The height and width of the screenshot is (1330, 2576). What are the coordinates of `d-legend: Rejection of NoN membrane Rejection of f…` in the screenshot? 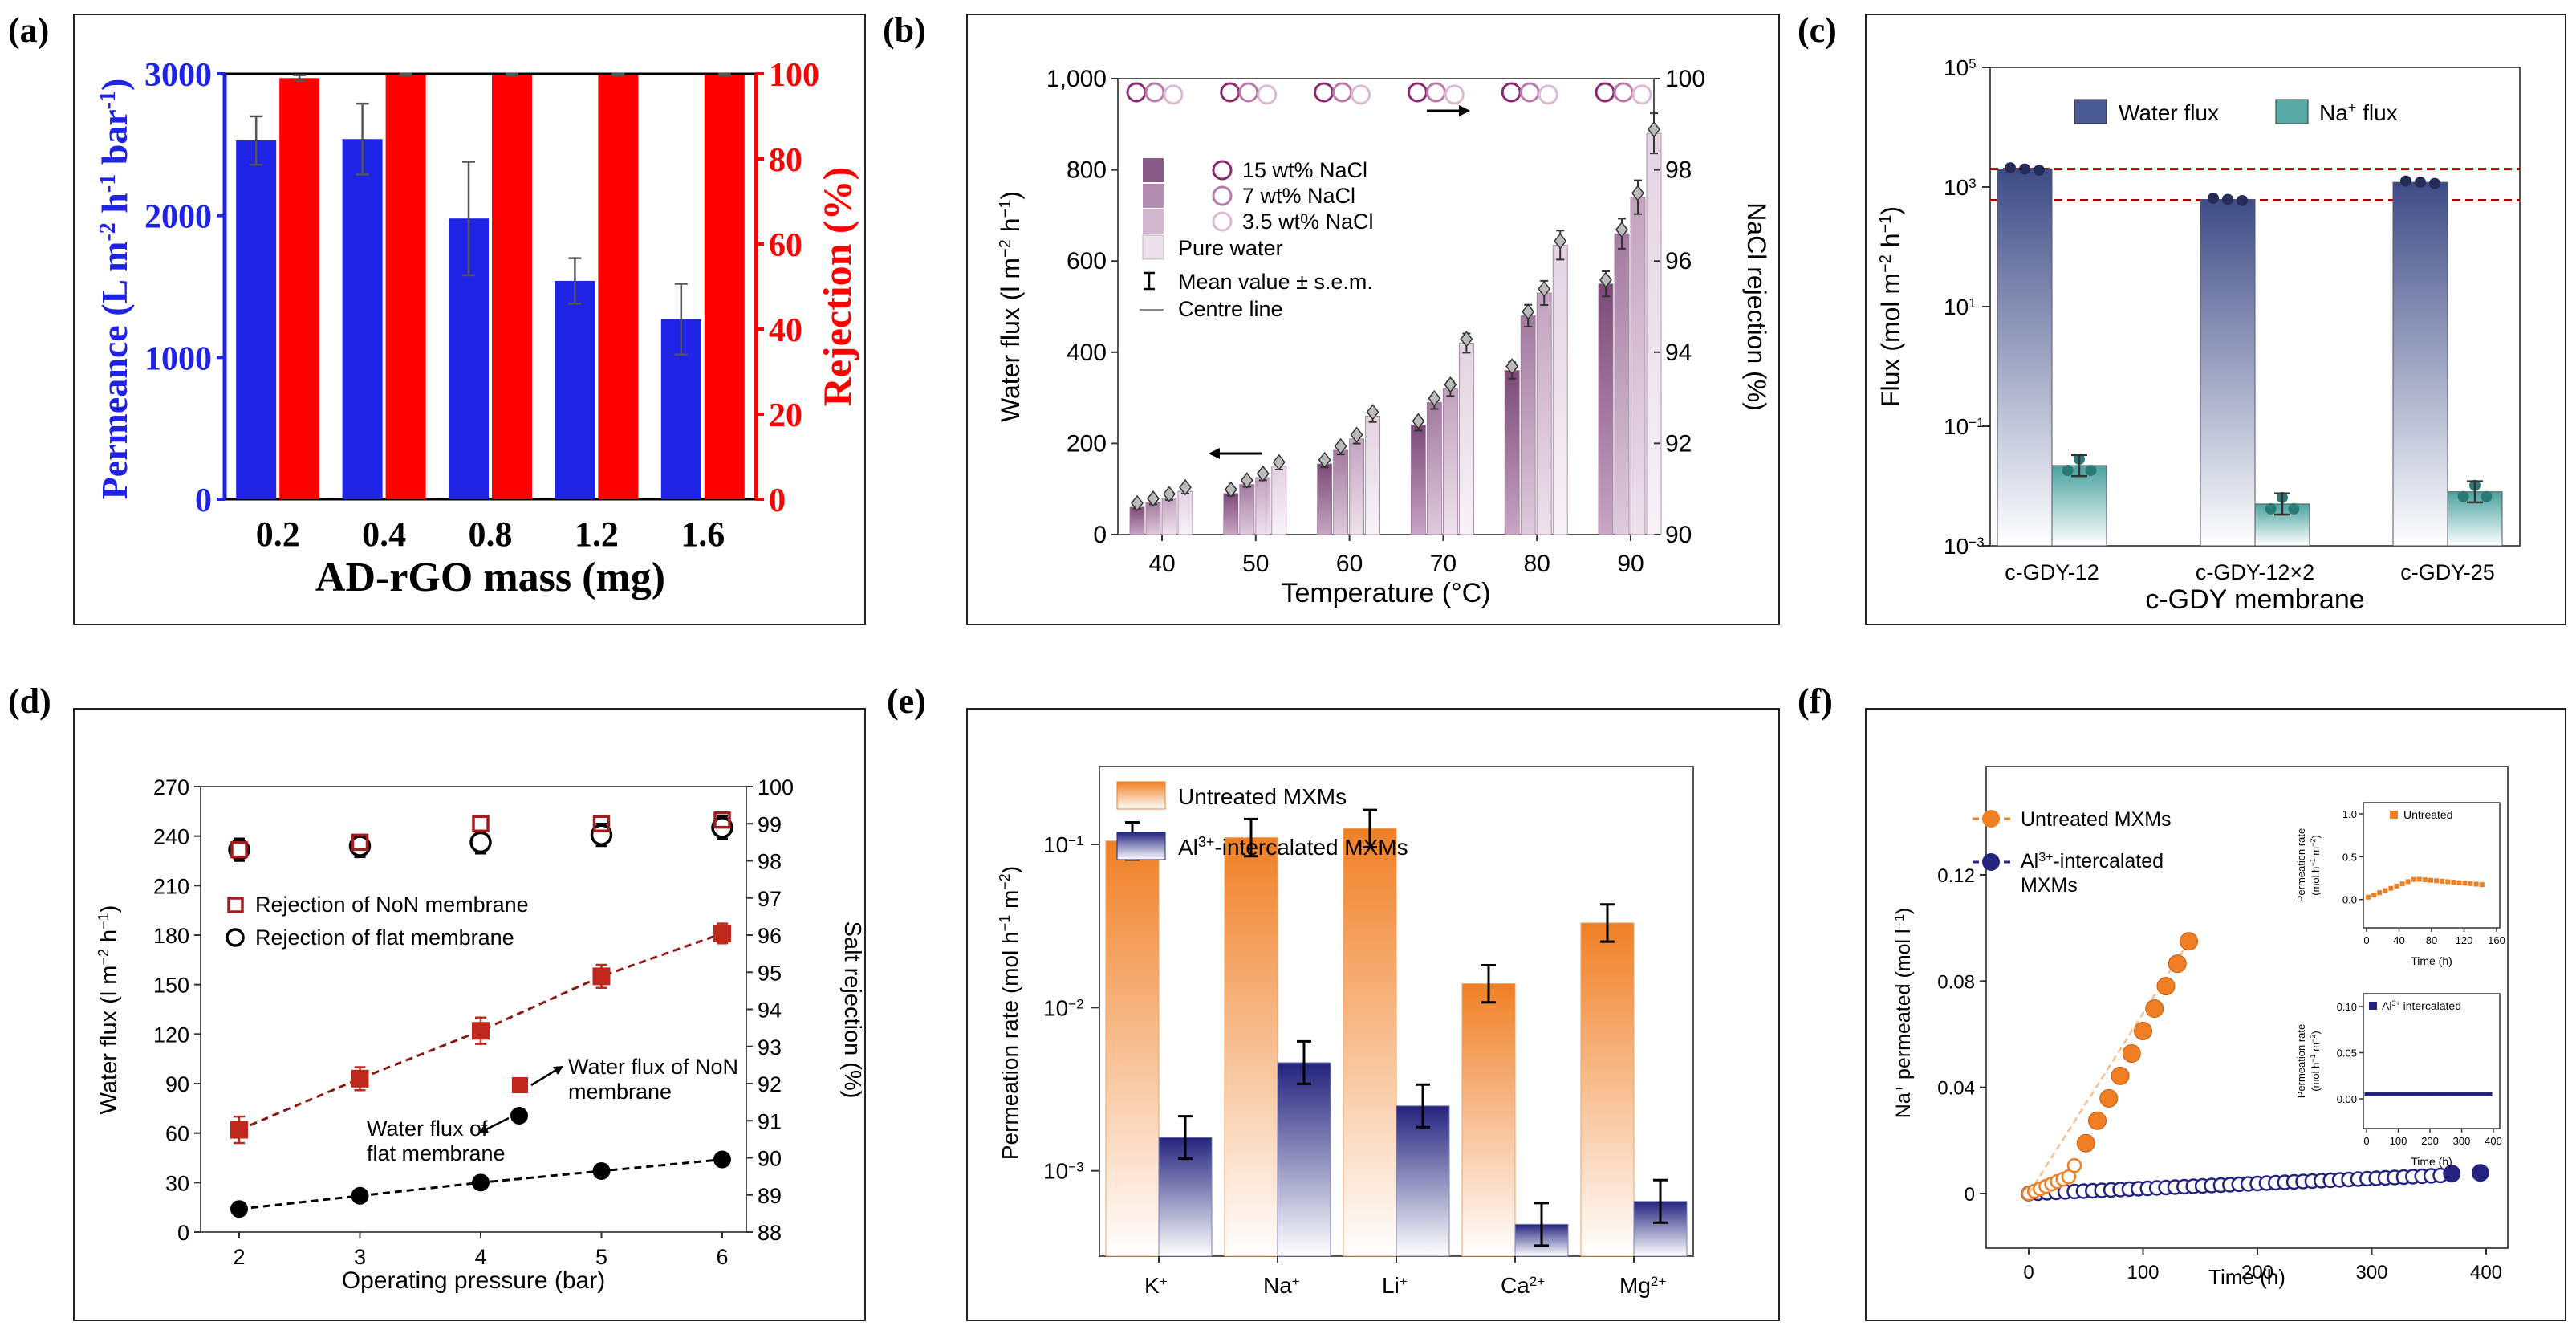 It's located at (377, 921).